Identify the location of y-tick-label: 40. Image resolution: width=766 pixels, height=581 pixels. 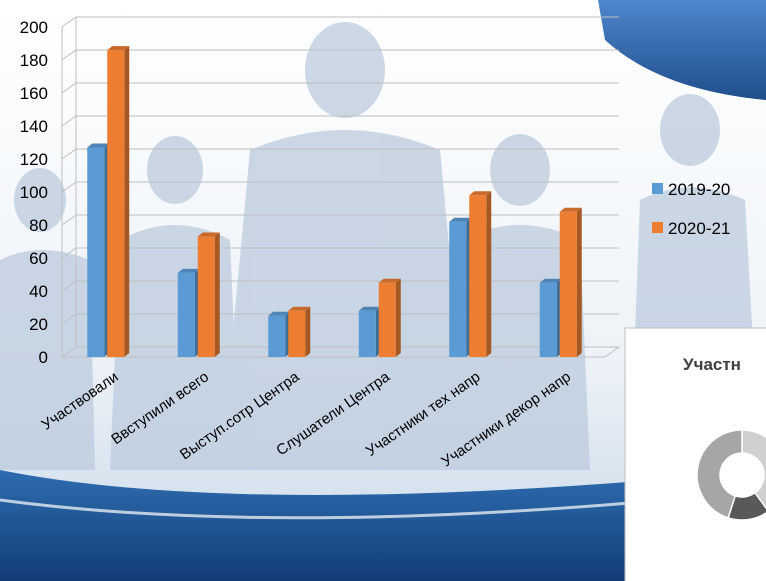
(38, 291).